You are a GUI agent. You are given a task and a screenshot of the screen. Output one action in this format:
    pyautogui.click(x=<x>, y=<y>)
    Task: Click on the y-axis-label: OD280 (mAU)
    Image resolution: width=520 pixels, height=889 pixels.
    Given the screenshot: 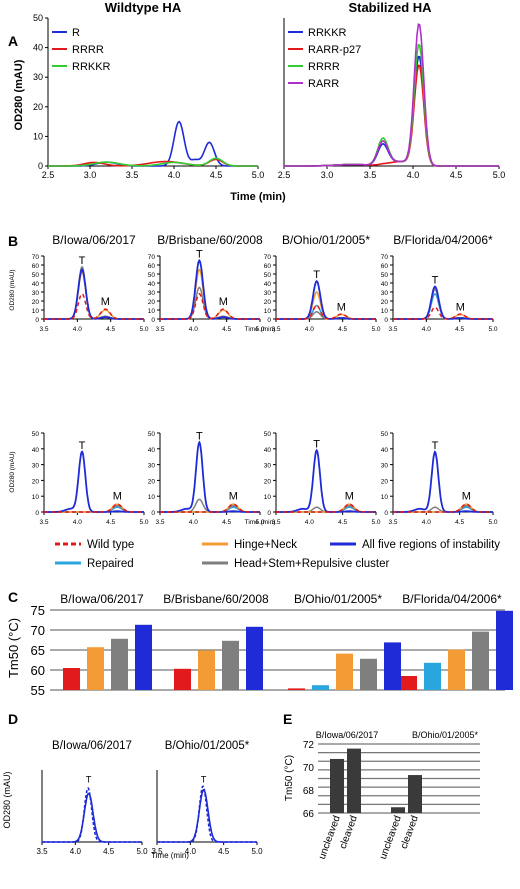 What is the action you would take?
    pyautogui.click(x=12, y=289)
    